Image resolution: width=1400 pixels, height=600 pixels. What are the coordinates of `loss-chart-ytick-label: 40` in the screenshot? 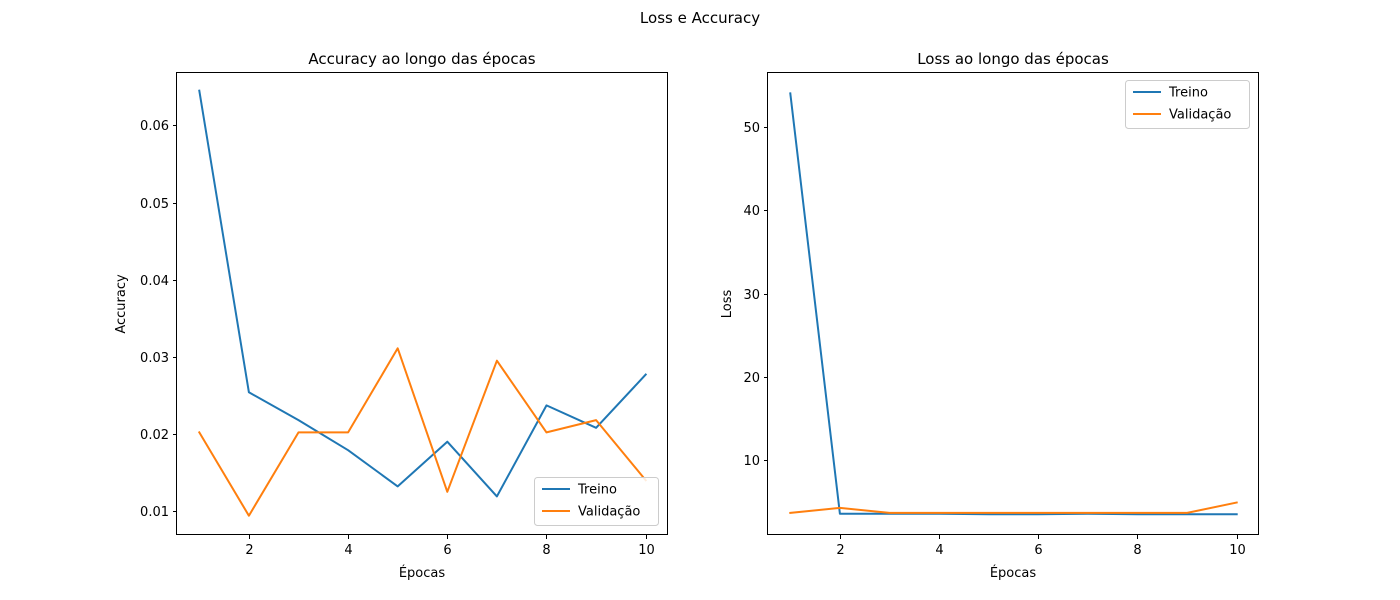 It's located at (751, 211).